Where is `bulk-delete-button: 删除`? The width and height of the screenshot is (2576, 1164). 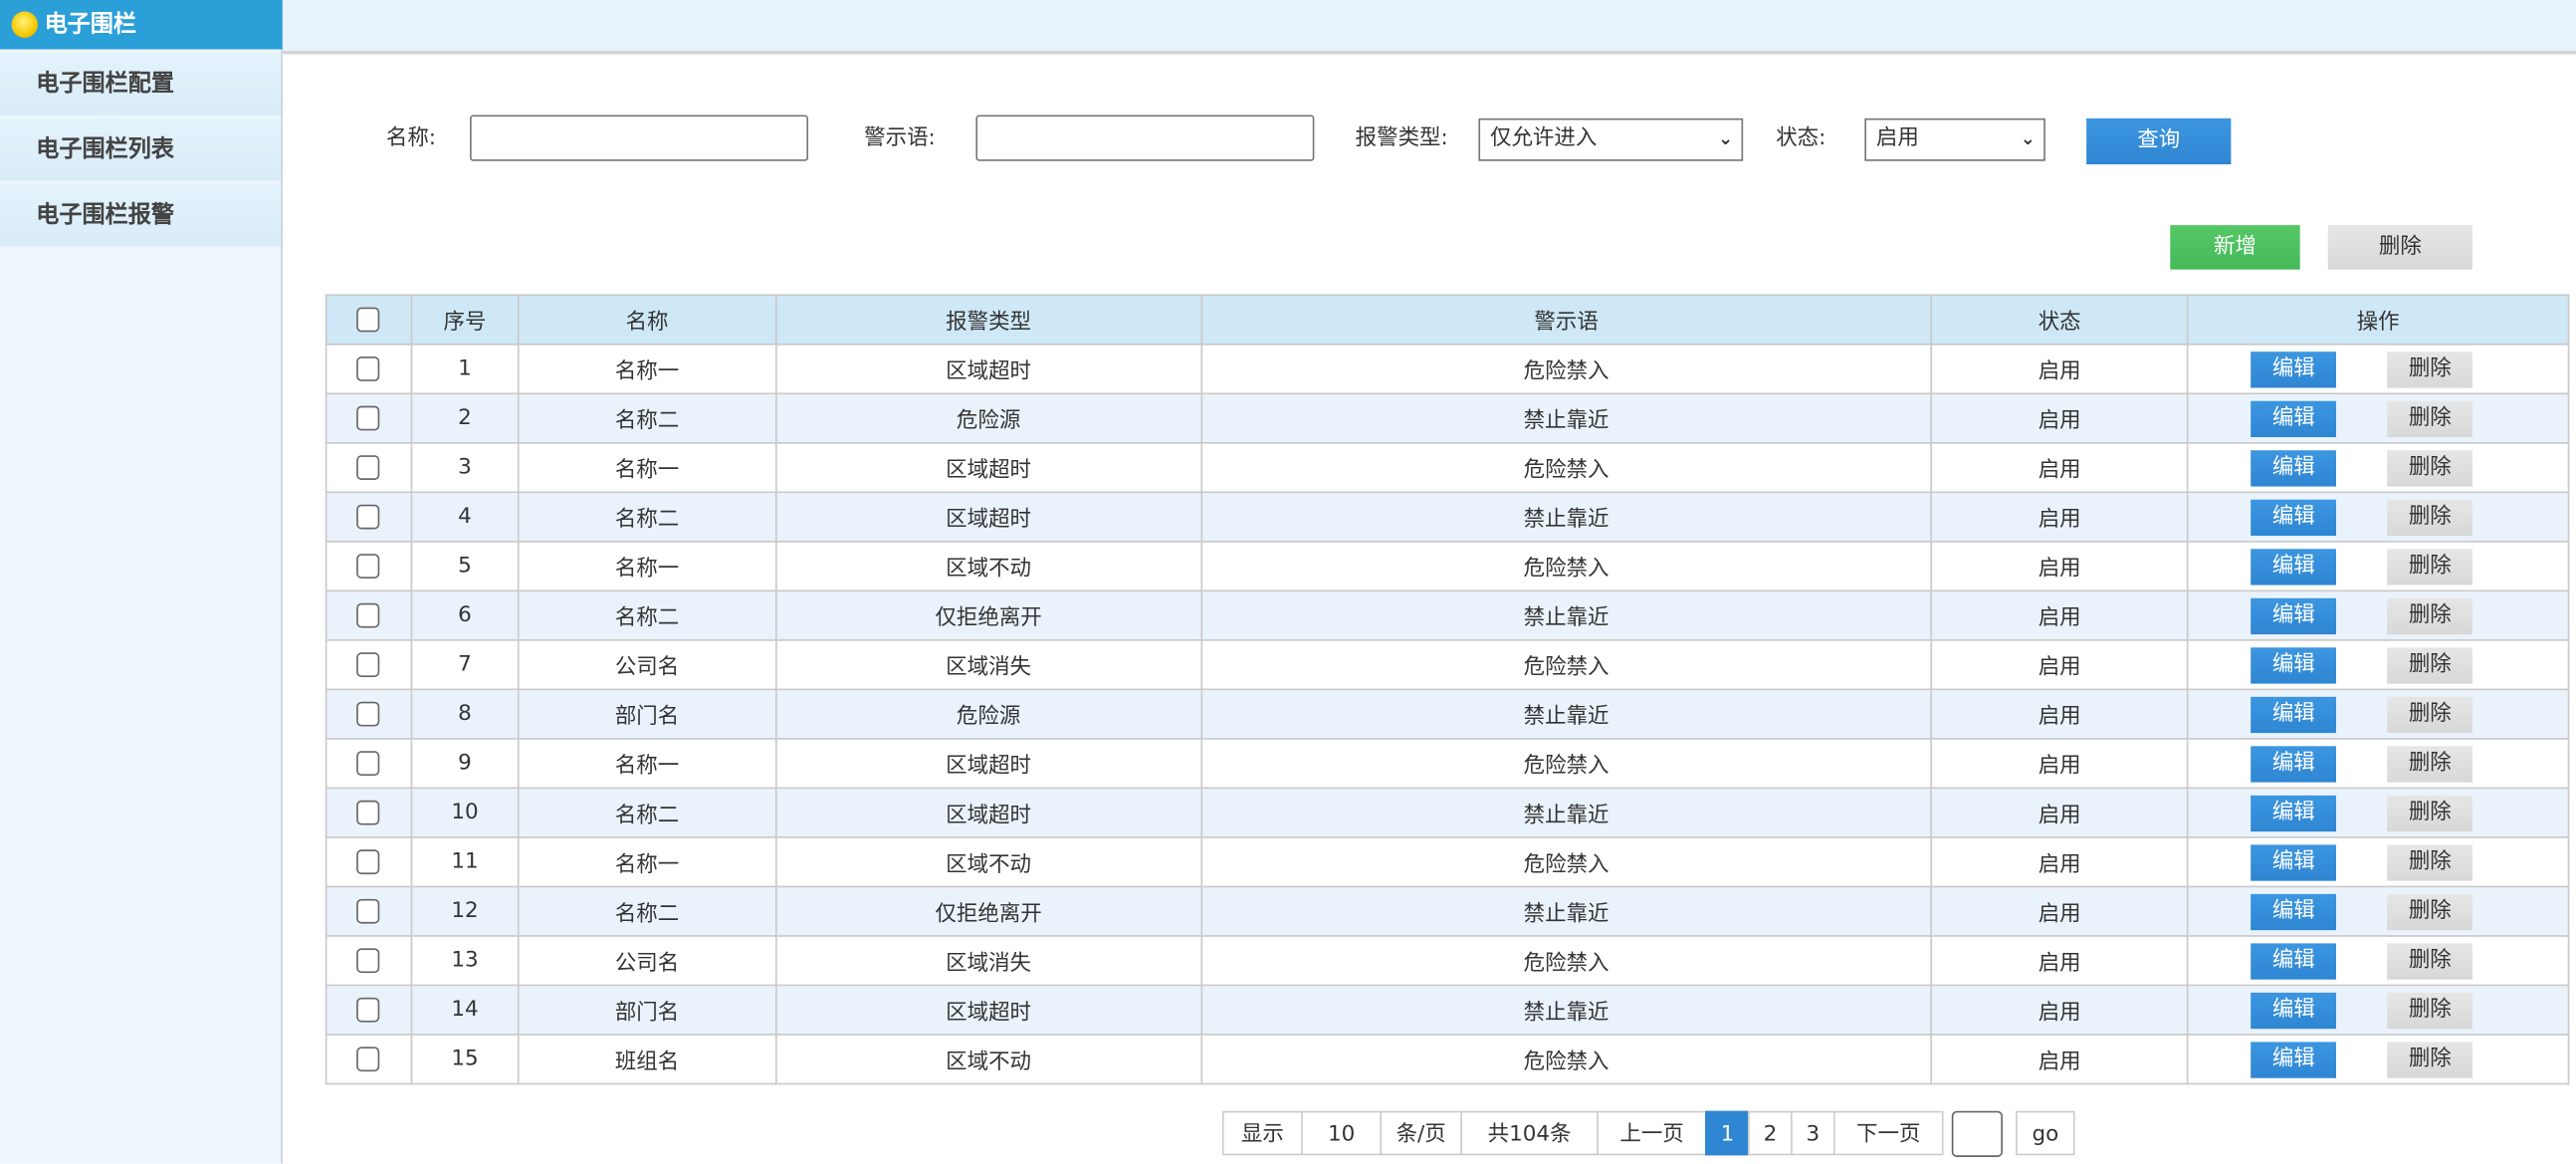 bulk-delete-button: 删除 is located at coordinates (2400, 247).